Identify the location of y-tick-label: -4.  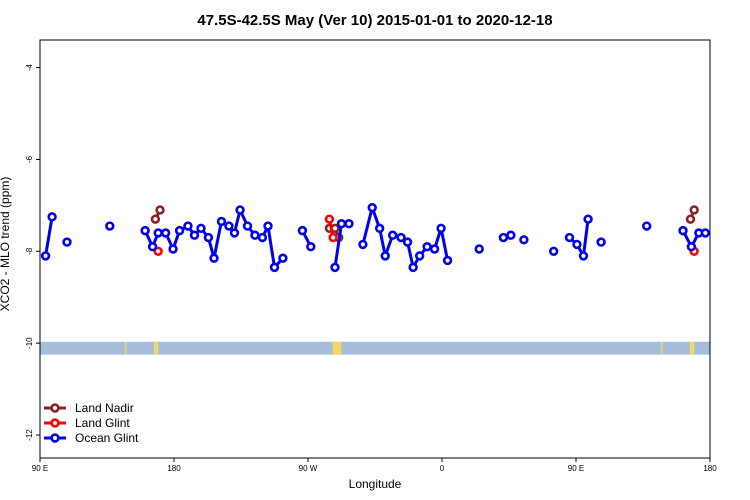
(29, 67).